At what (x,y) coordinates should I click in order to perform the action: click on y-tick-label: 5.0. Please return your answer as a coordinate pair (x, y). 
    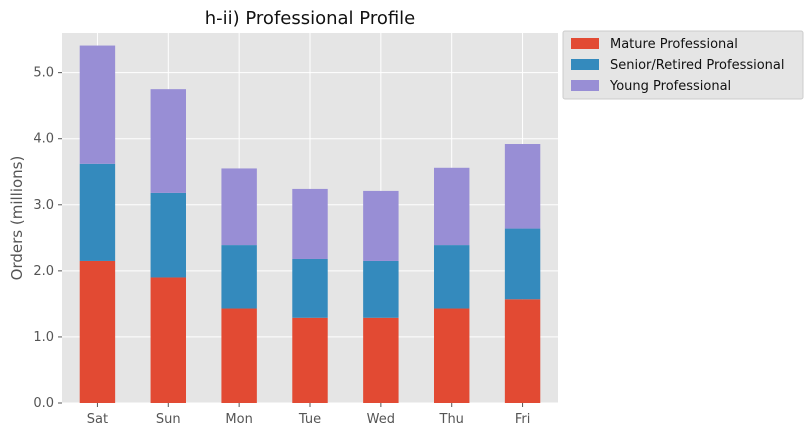
    Looking at the image, I should click on (43, 73).